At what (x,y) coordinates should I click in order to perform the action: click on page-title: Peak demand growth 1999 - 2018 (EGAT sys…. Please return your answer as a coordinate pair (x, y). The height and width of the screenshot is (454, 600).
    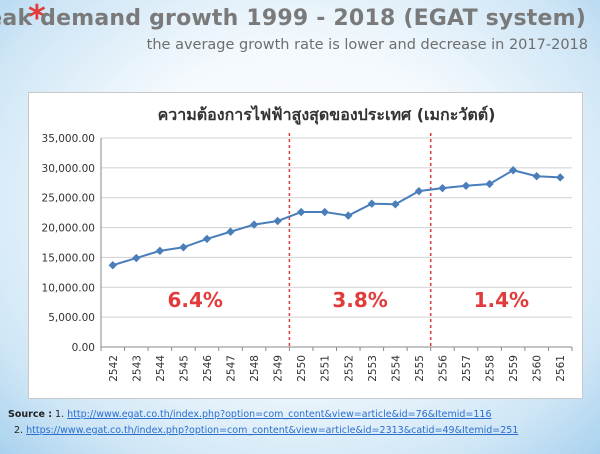
    Looking at the image, I should click on (293, 18).